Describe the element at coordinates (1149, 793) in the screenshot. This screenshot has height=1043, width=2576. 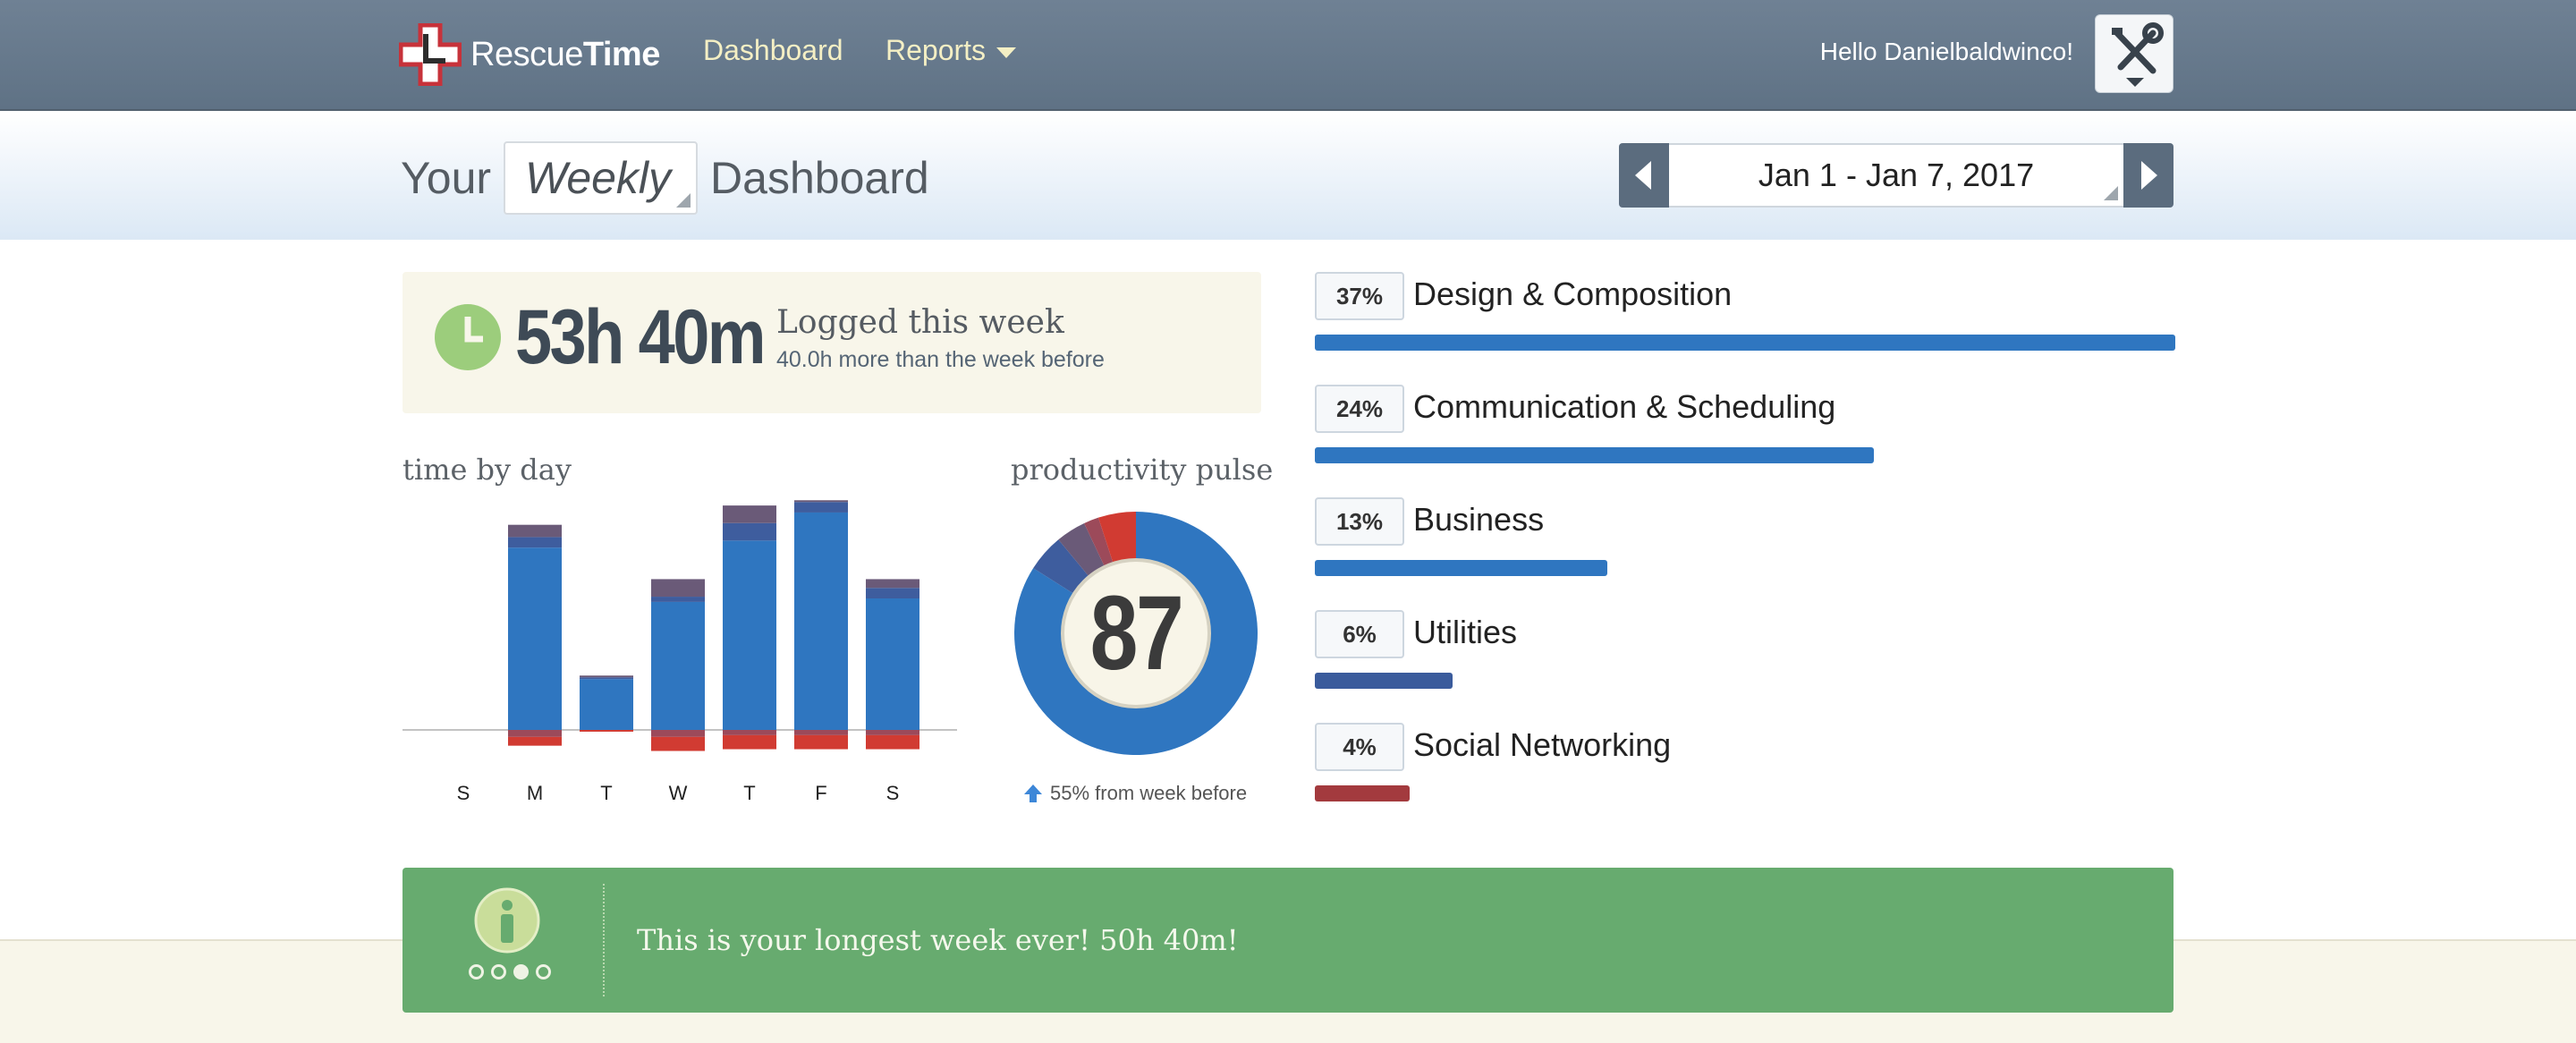
I see `pulse-change-text: 55% from week before` at that location.